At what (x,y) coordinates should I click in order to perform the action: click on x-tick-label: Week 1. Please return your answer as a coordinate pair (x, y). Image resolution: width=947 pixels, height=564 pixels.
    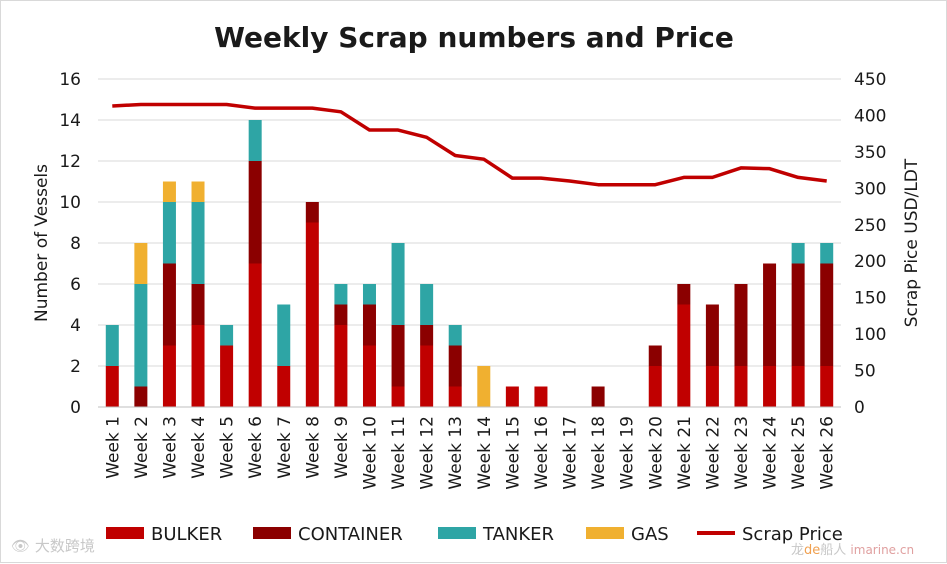
    Looking at the image, I should click on (113, 447).